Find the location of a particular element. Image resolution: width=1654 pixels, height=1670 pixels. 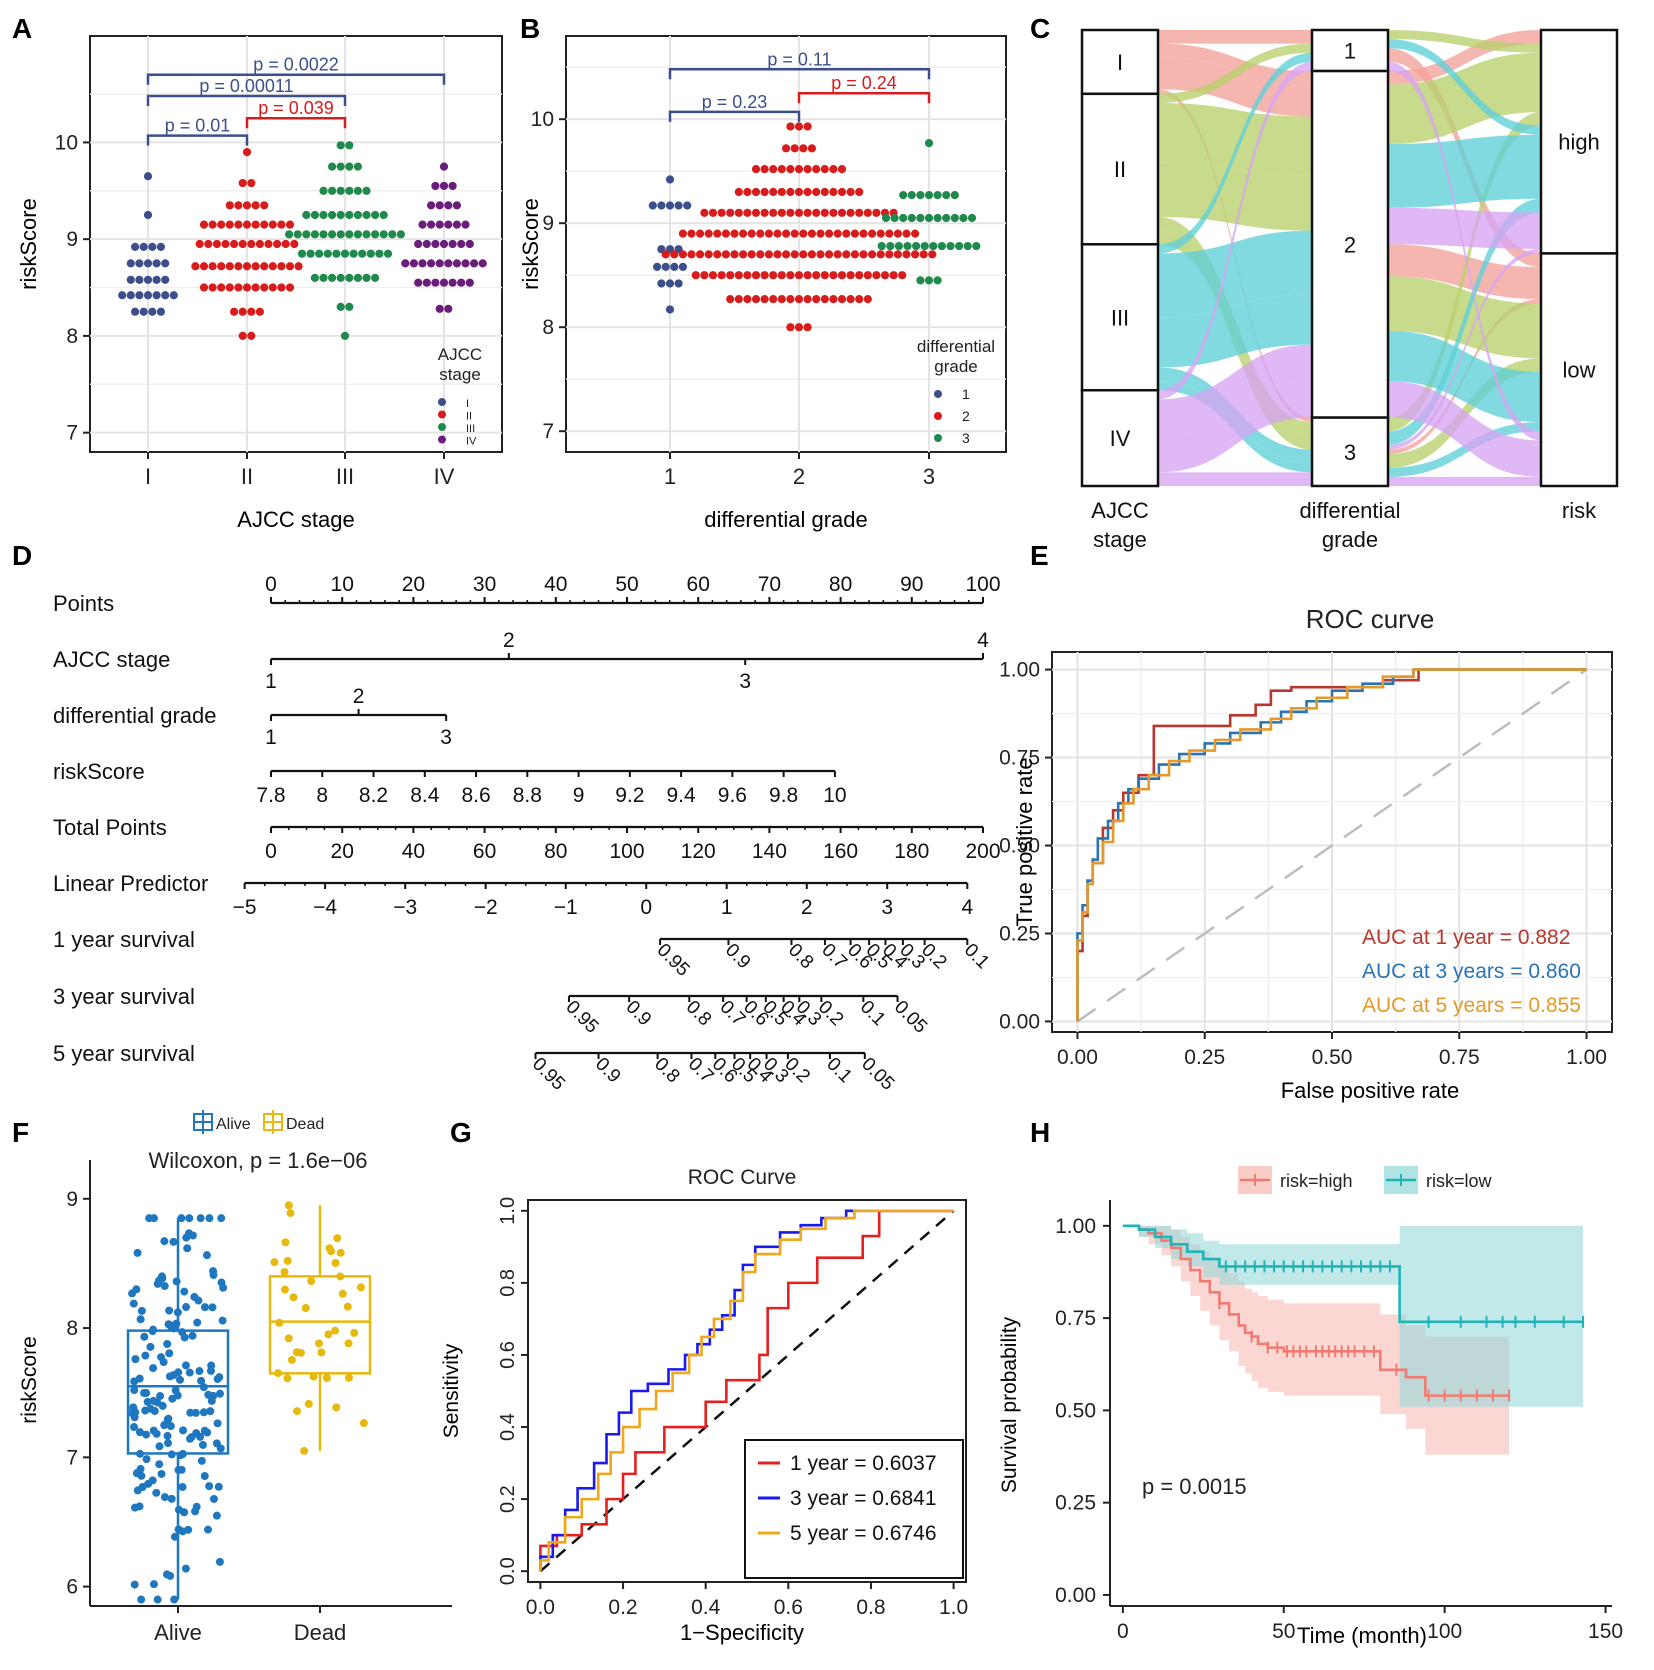

flow-band-stage-iii is located at coordinates (1235, 153).